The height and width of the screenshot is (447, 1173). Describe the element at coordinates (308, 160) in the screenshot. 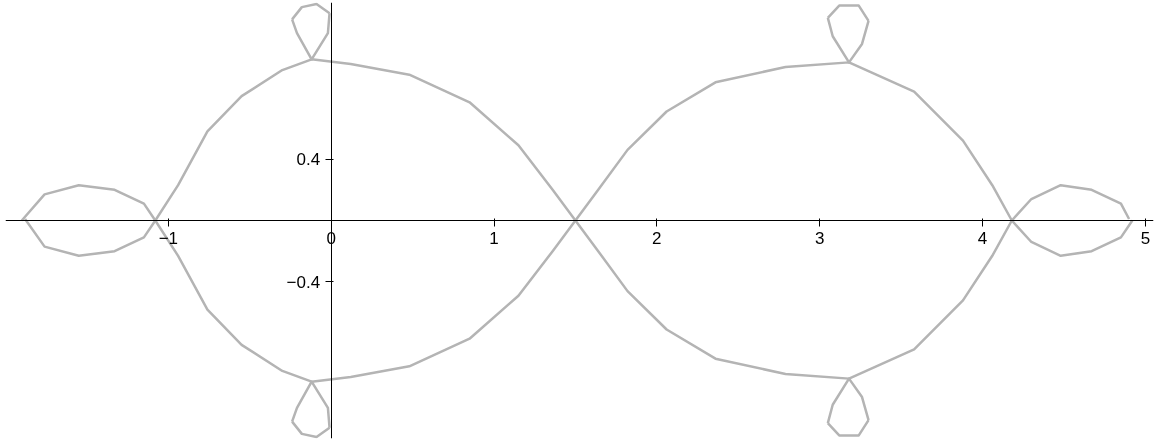

I see `y-tick-label: 0.4` at that location.